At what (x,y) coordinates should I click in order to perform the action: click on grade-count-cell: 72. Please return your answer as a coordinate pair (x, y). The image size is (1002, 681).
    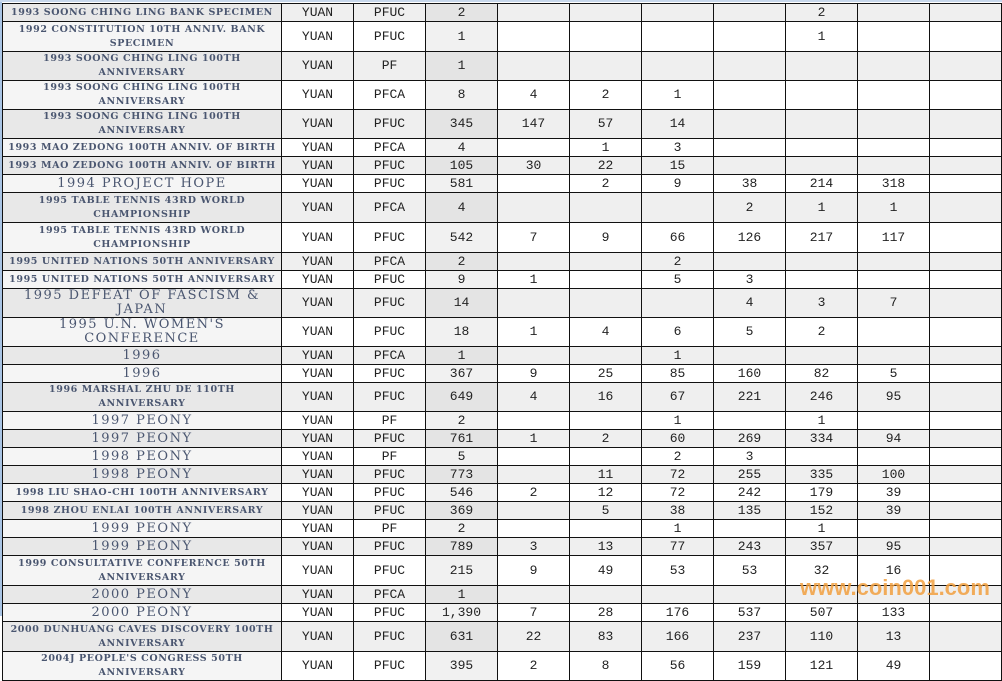
    Looking at the image, I should click on (677, 492).